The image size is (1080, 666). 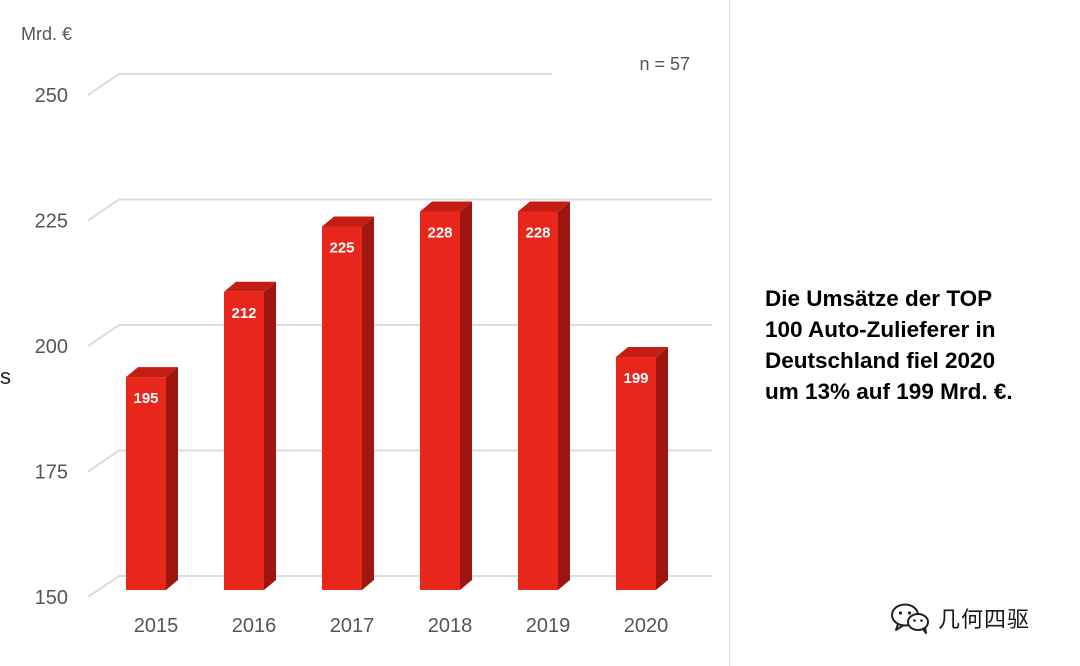 What do you see at coordinates (646, 626) in the screenshot?
I see `x-tick-label: 2020` at bounding box center [646, 626].